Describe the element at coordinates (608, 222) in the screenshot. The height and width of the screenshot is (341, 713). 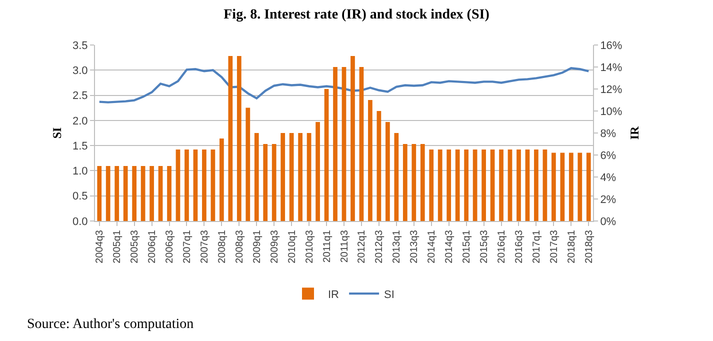
I see `y2-tick-label: 0%` at that location.